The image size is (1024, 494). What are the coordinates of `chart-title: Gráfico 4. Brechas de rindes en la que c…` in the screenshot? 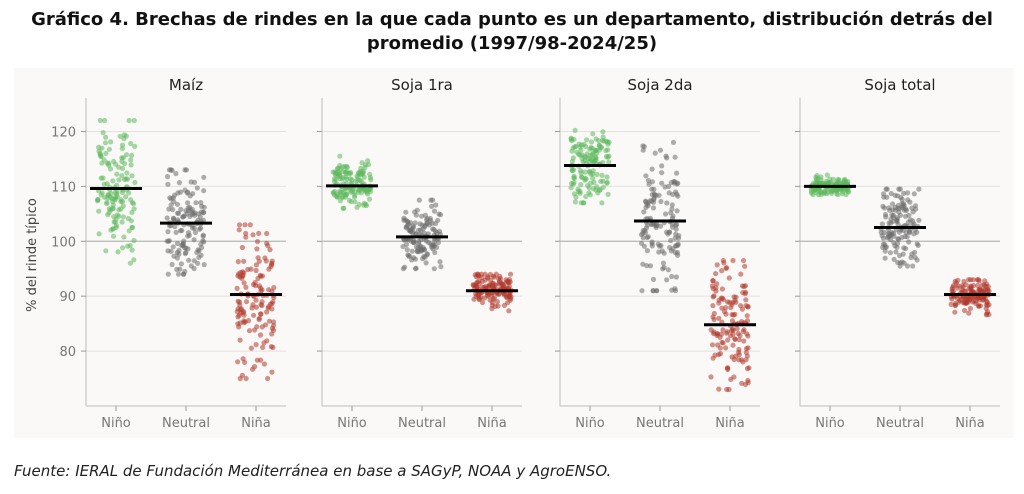 It's located at (512, 32).